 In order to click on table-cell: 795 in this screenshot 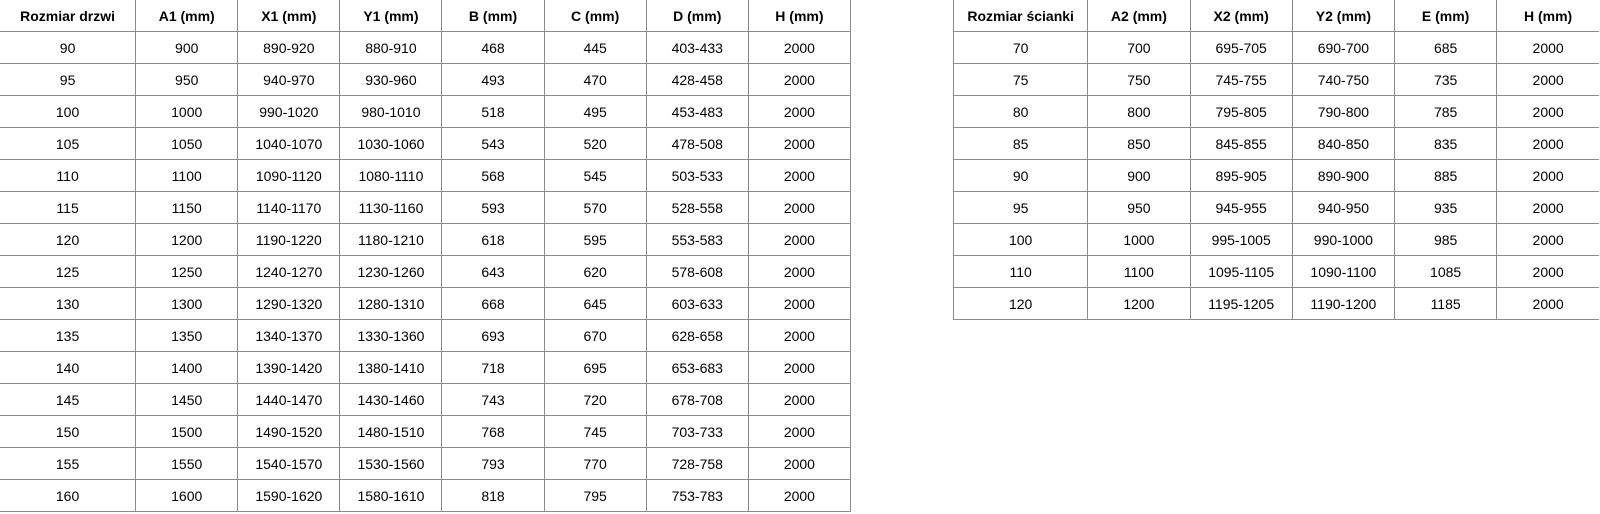, I will do `click(595, 495)`.